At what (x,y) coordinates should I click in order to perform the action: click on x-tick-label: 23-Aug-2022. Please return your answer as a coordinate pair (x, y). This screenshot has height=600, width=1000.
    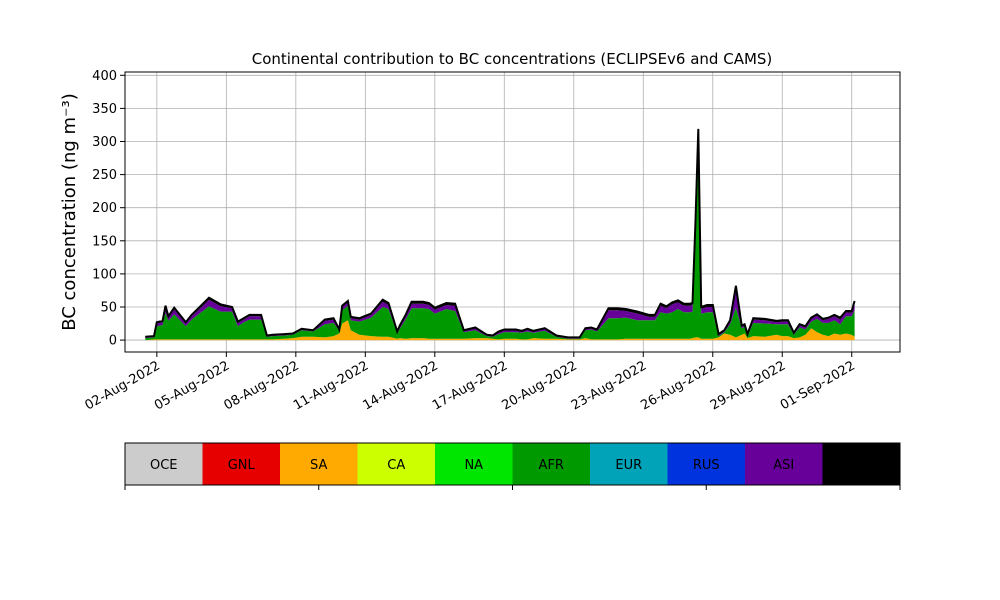
    Looking at the image, I should click on (609, 385).